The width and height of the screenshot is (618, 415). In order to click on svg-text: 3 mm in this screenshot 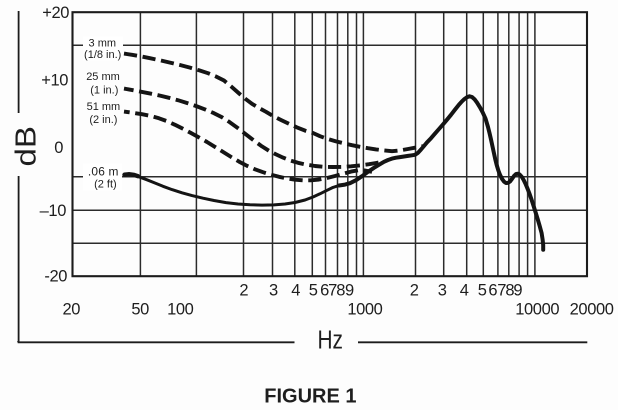, I will do `click(103, 44)`.